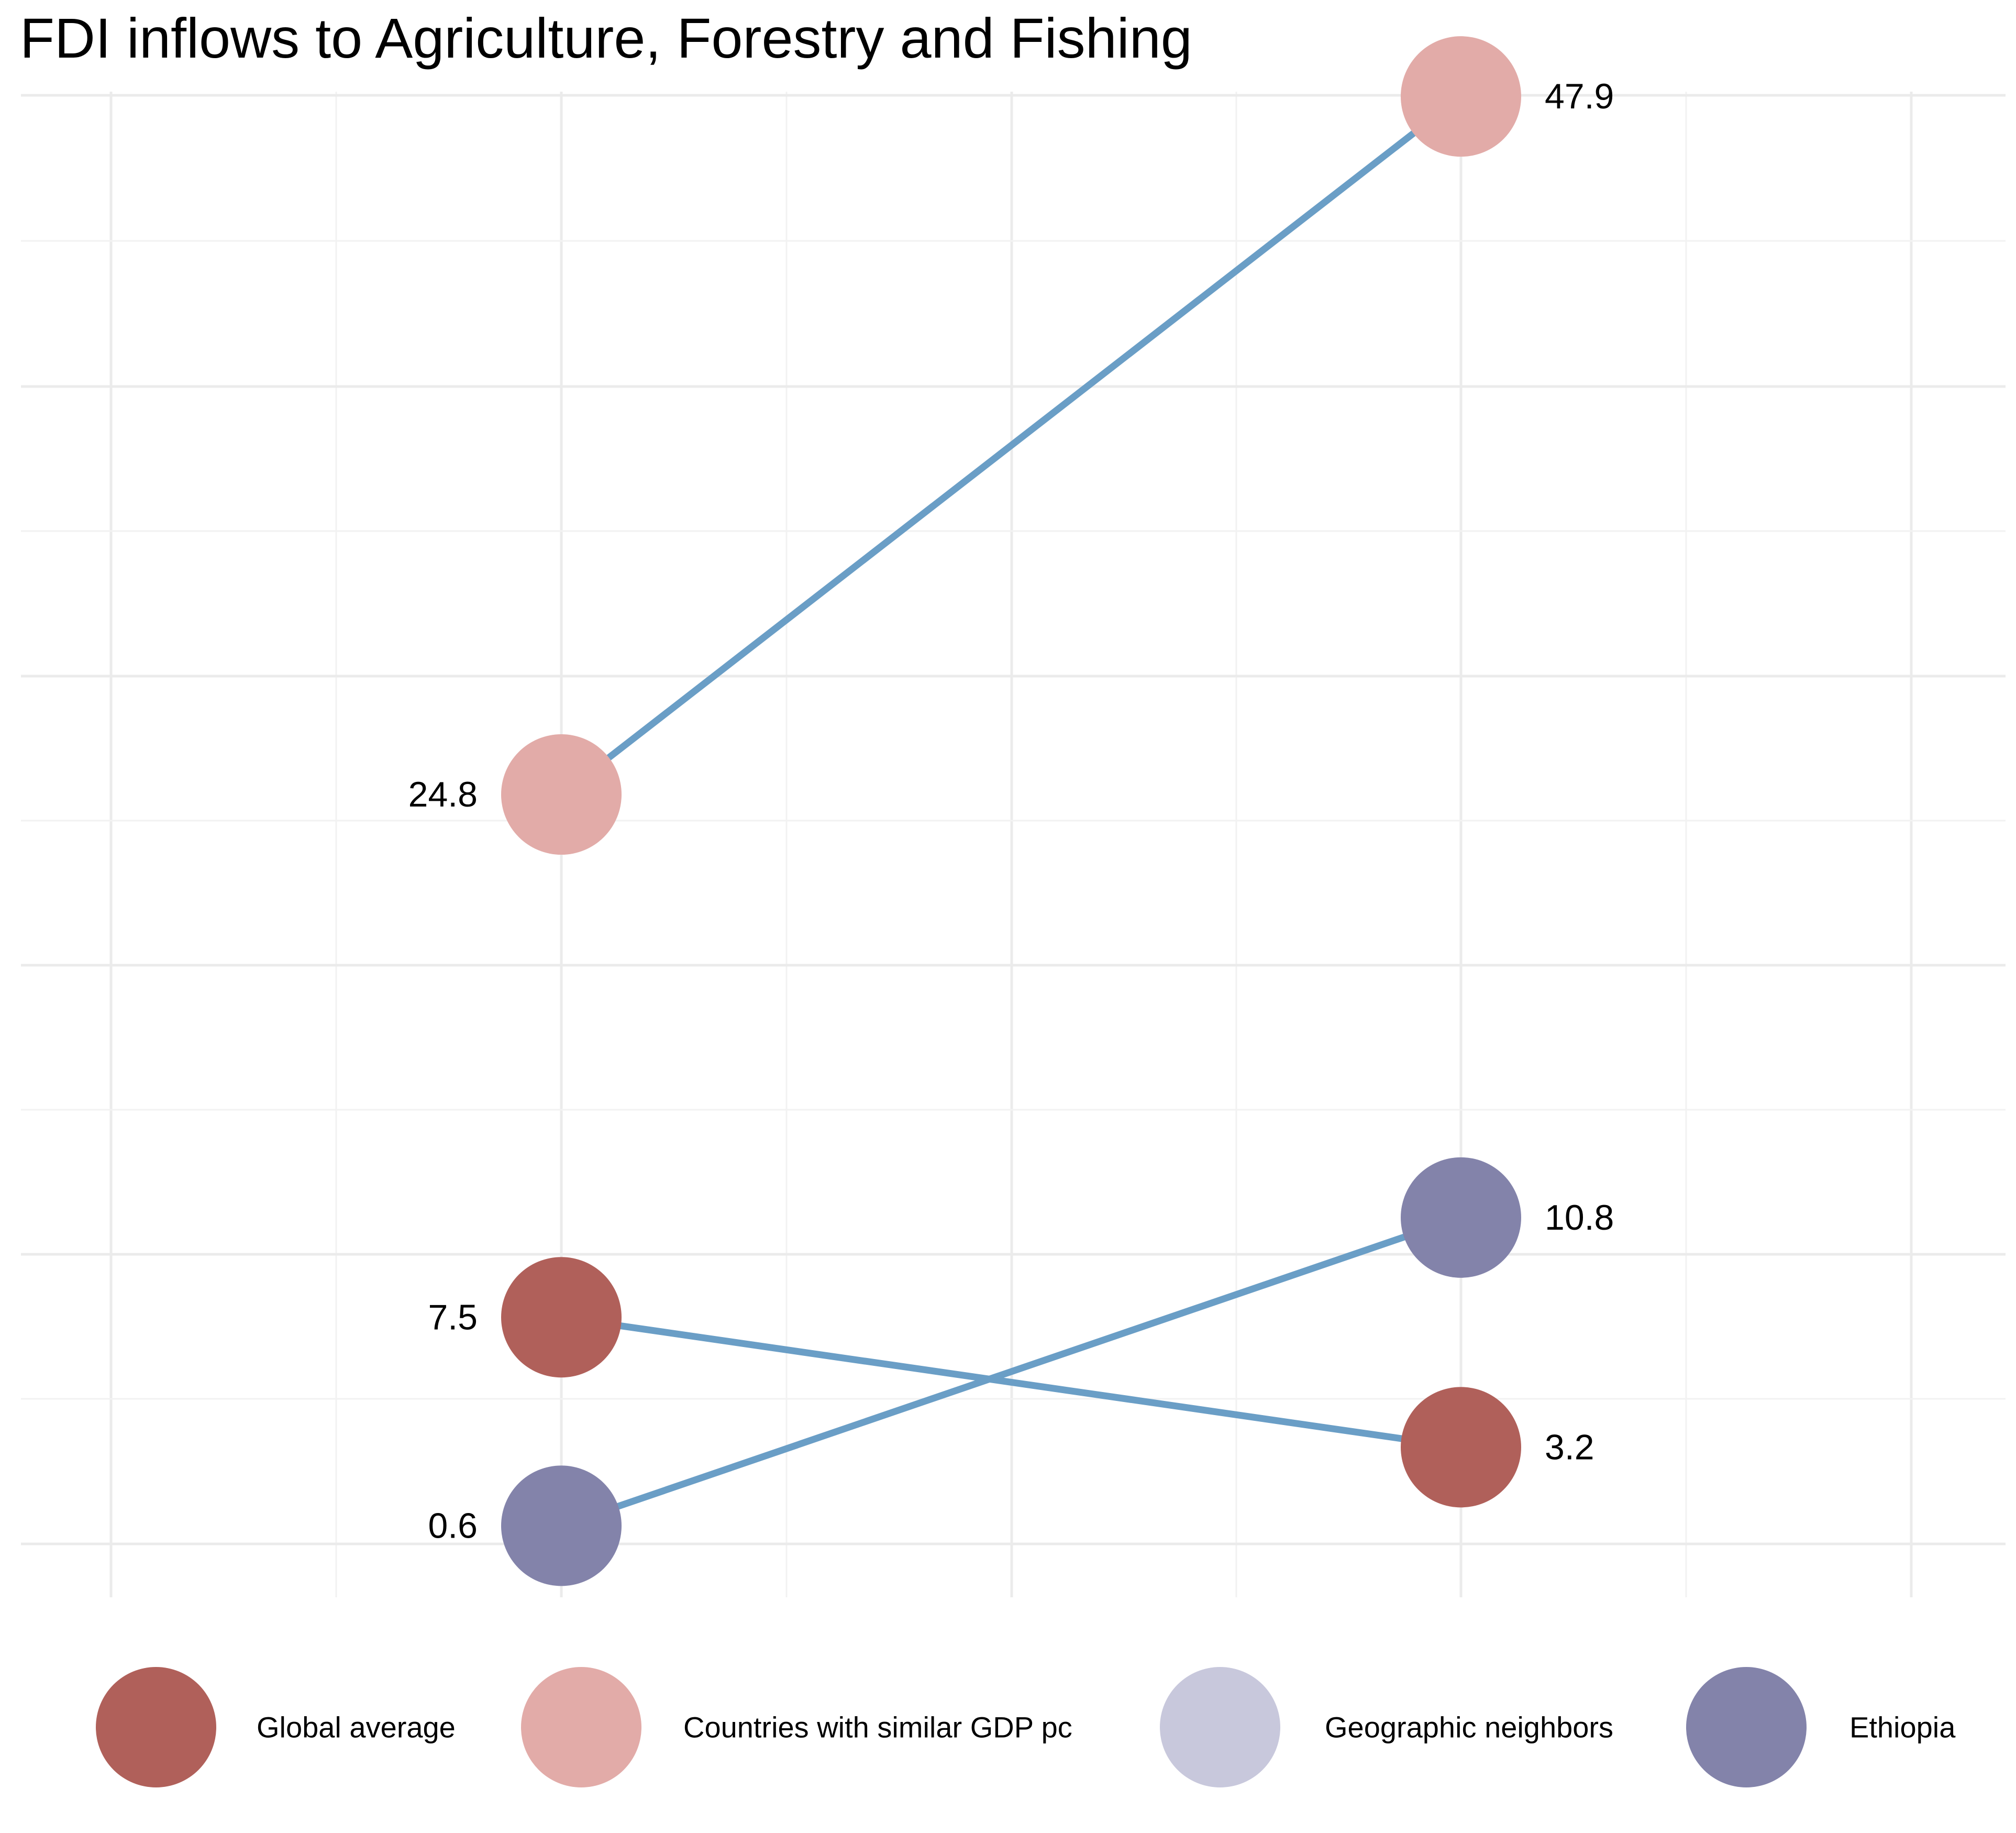 The width and height of the screenshot is (2016, 1833). What do you see at coordinates (1570, 1447) in the screenshot?
I see `value-label: 3.2` at bounding box center [1570, 1447].